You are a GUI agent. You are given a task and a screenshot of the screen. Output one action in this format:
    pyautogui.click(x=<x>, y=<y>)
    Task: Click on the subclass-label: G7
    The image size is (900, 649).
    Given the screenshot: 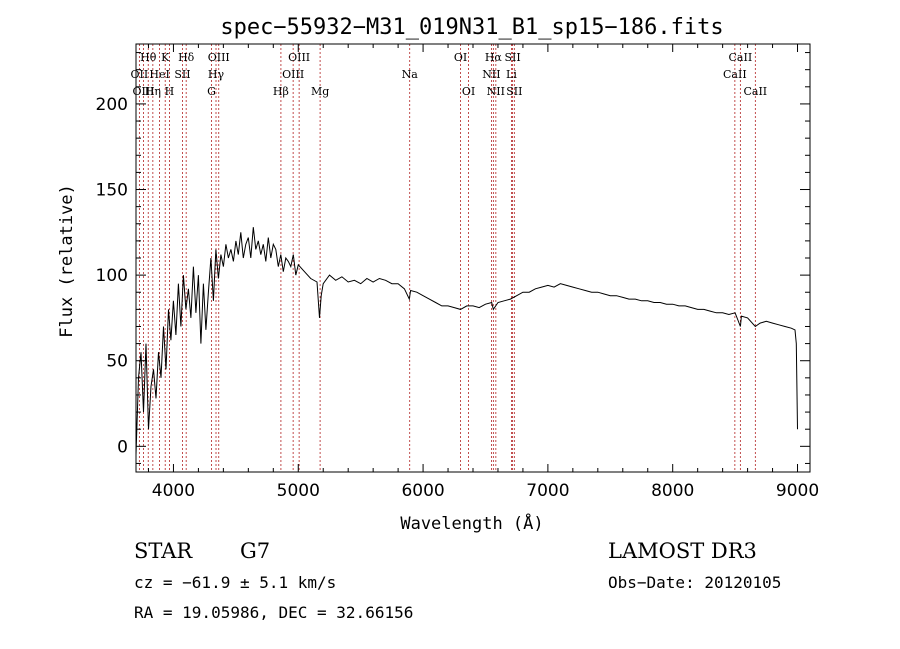 What is the action you would take?
    pyautogui.click(x=255, y=551)
    